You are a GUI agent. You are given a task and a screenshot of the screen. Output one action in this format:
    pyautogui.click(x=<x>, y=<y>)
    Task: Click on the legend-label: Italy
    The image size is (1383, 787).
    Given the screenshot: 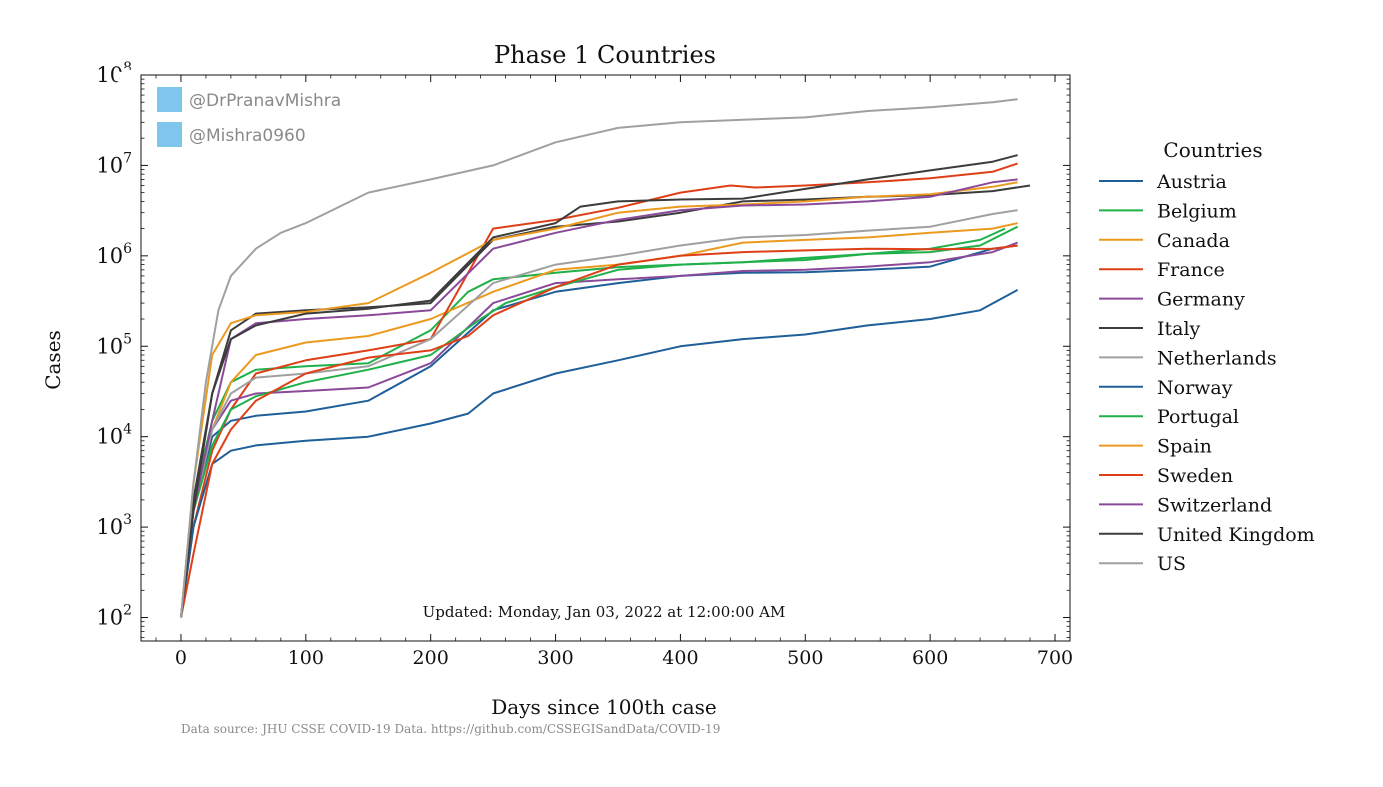 What is the action you would take?
    pyautogui.click(x=1179, y=329)
    